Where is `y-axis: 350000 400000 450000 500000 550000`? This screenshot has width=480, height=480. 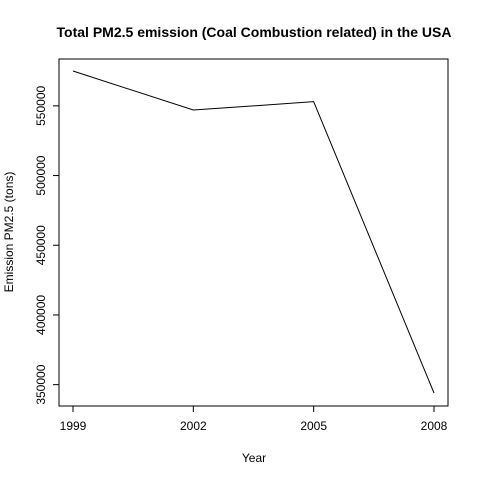
y-axis: 350000 400000 450000 500000 550000 is located at coordinates (46, 245).